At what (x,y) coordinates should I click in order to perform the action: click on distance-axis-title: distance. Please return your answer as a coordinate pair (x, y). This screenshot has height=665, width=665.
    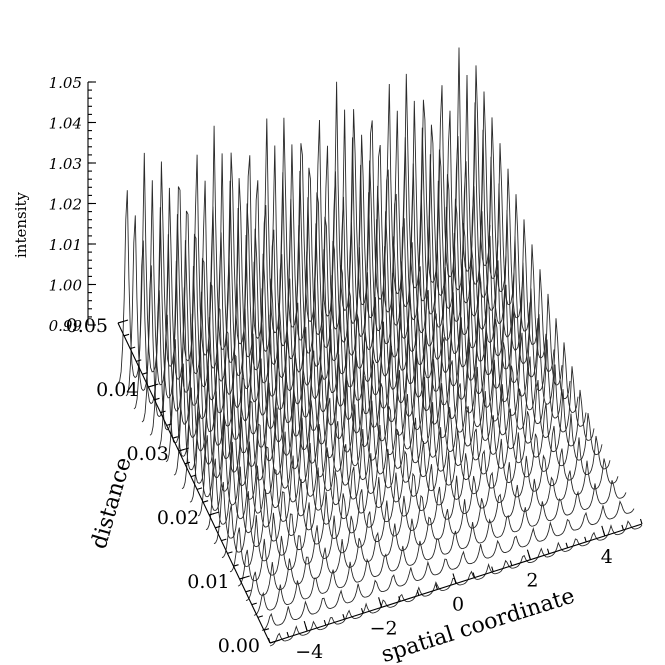
    Looking at the image, I should click on (112, 503).